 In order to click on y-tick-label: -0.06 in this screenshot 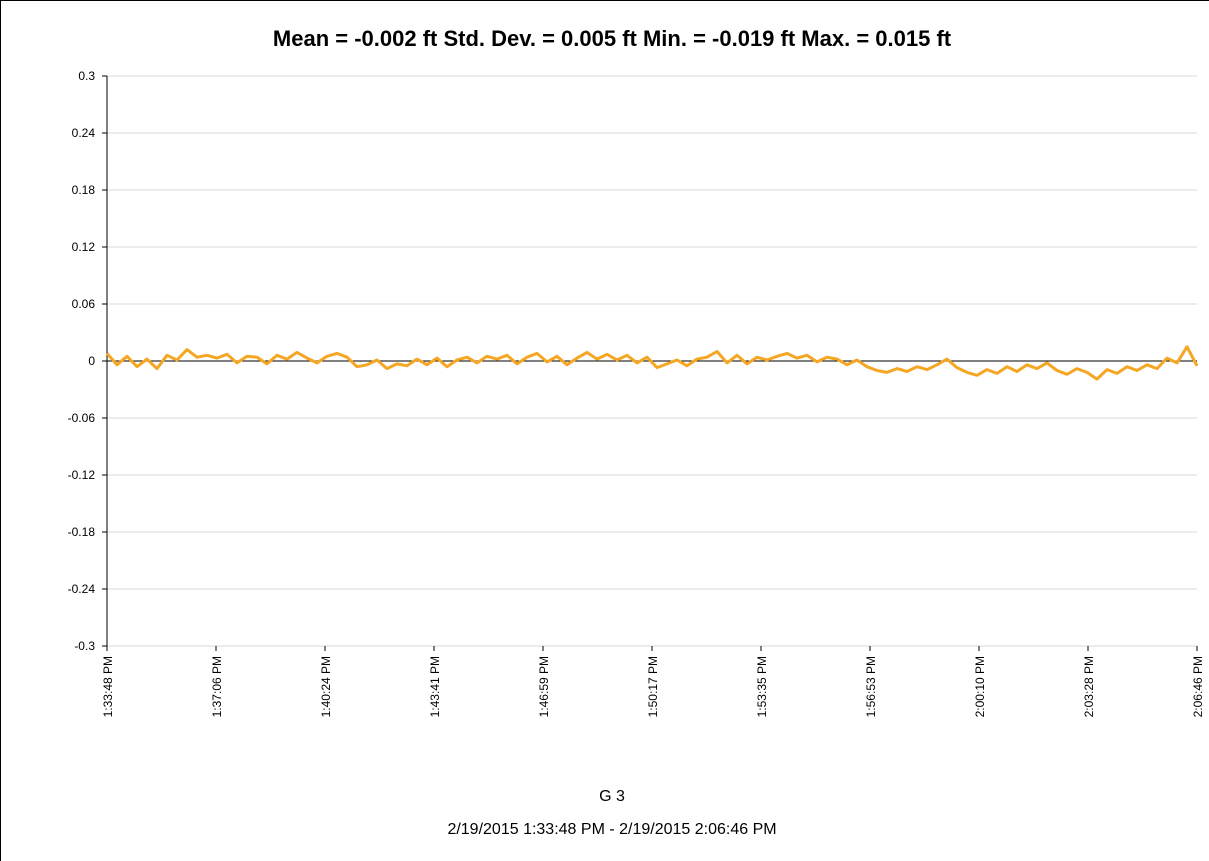, I will do `click(82, 418)`.